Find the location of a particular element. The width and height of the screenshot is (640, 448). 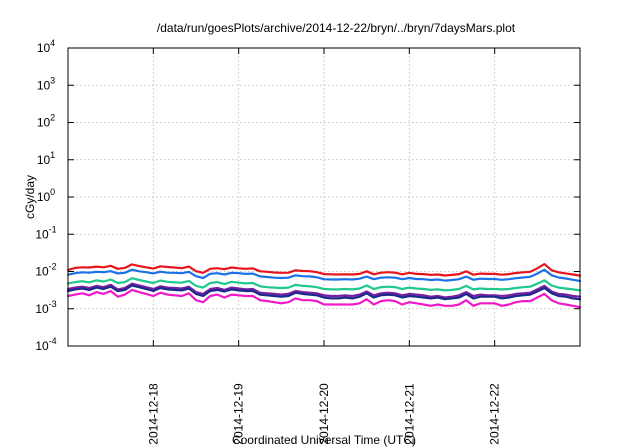

y-tick-label-exponent: 0 is located at coordinates (52, 192).